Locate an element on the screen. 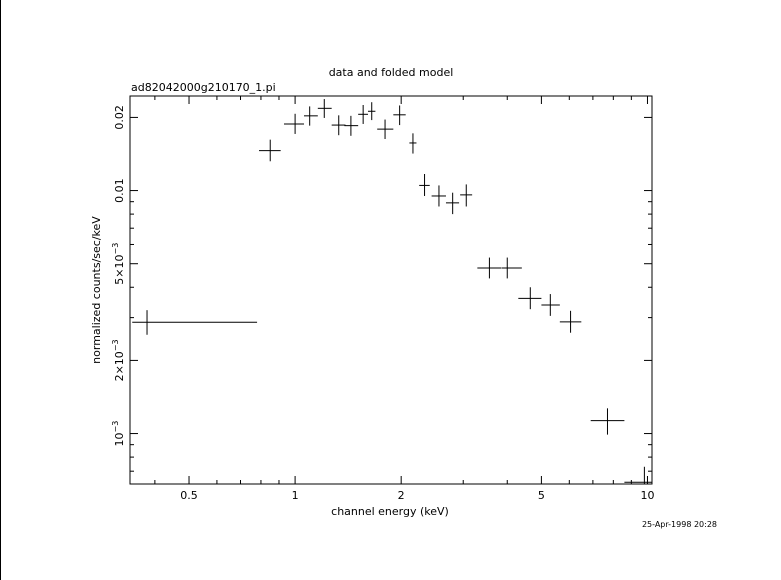 The width and height of the screenshot is (781, 580). chart-subtitle: ad82042000g210170_1.pi is located at coordinates (203, 87).